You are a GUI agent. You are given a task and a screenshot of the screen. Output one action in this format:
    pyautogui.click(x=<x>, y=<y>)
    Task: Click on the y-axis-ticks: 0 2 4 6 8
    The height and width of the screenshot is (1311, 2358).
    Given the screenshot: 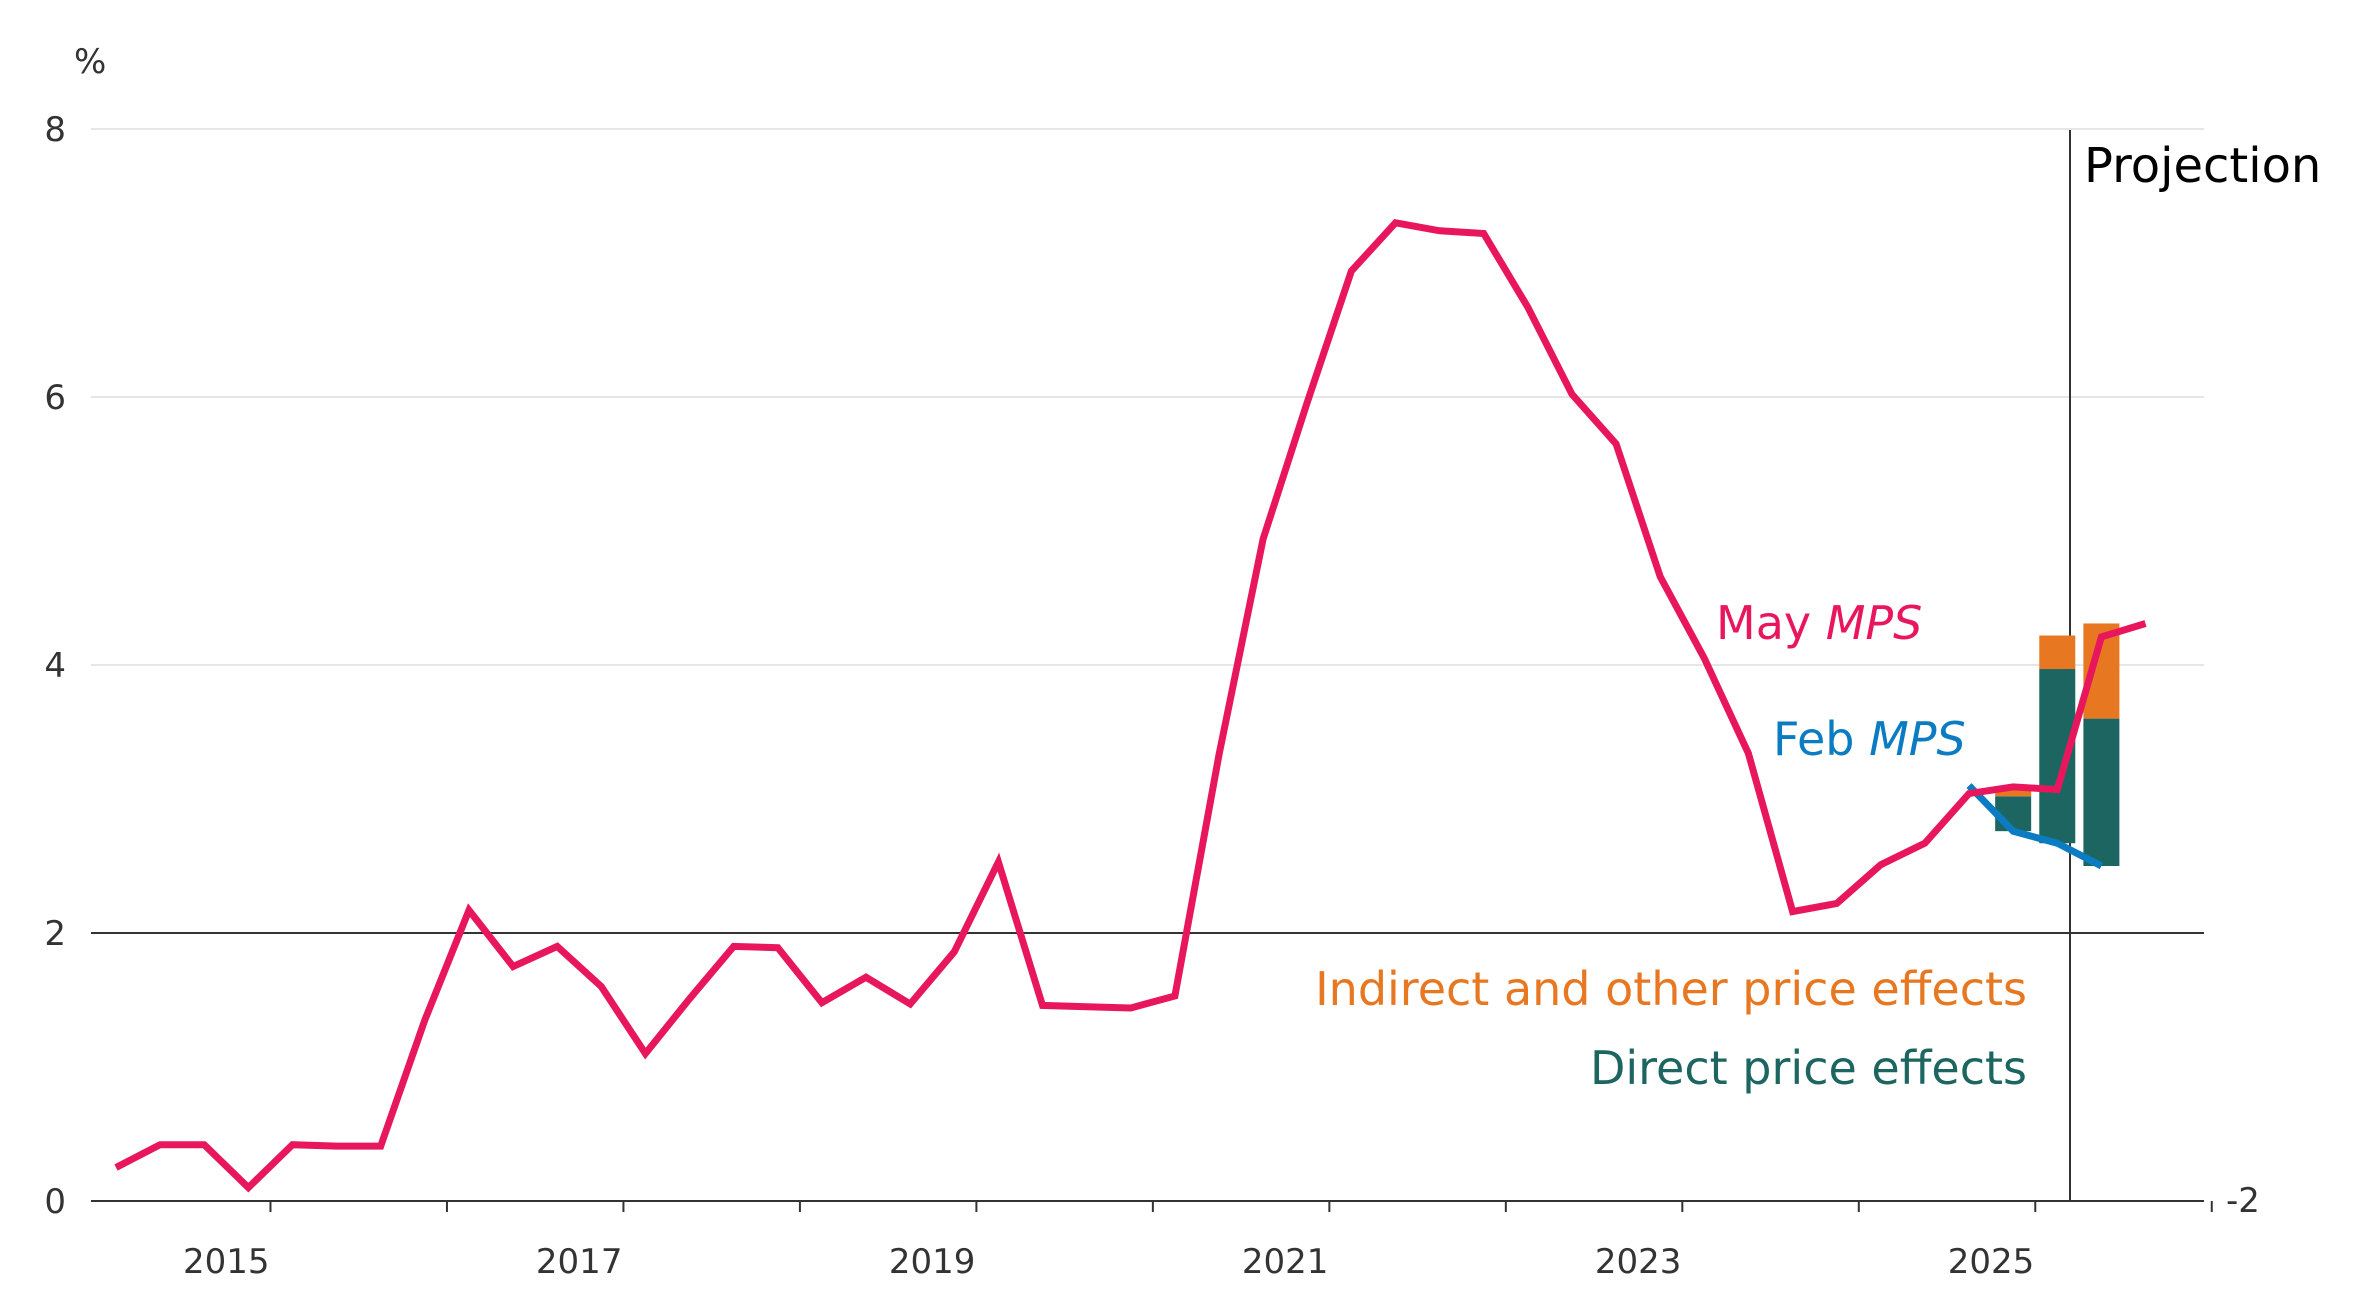 What is the action you would take?
    pyautogui.click(x=55, y=666)
    